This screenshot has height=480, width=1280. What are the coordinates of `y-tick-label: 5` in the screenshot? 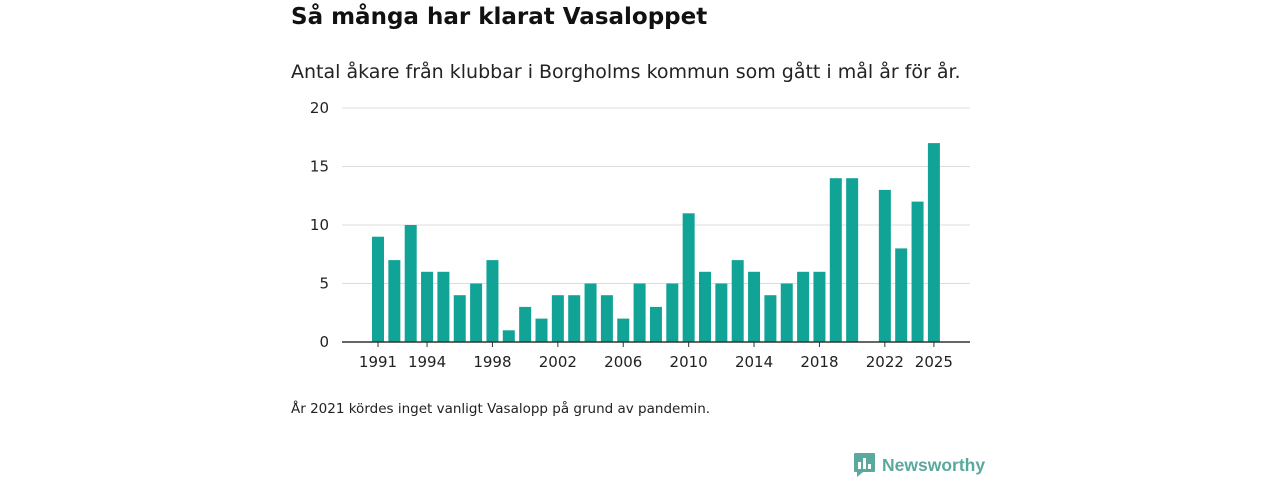 It's located at (324, 284).